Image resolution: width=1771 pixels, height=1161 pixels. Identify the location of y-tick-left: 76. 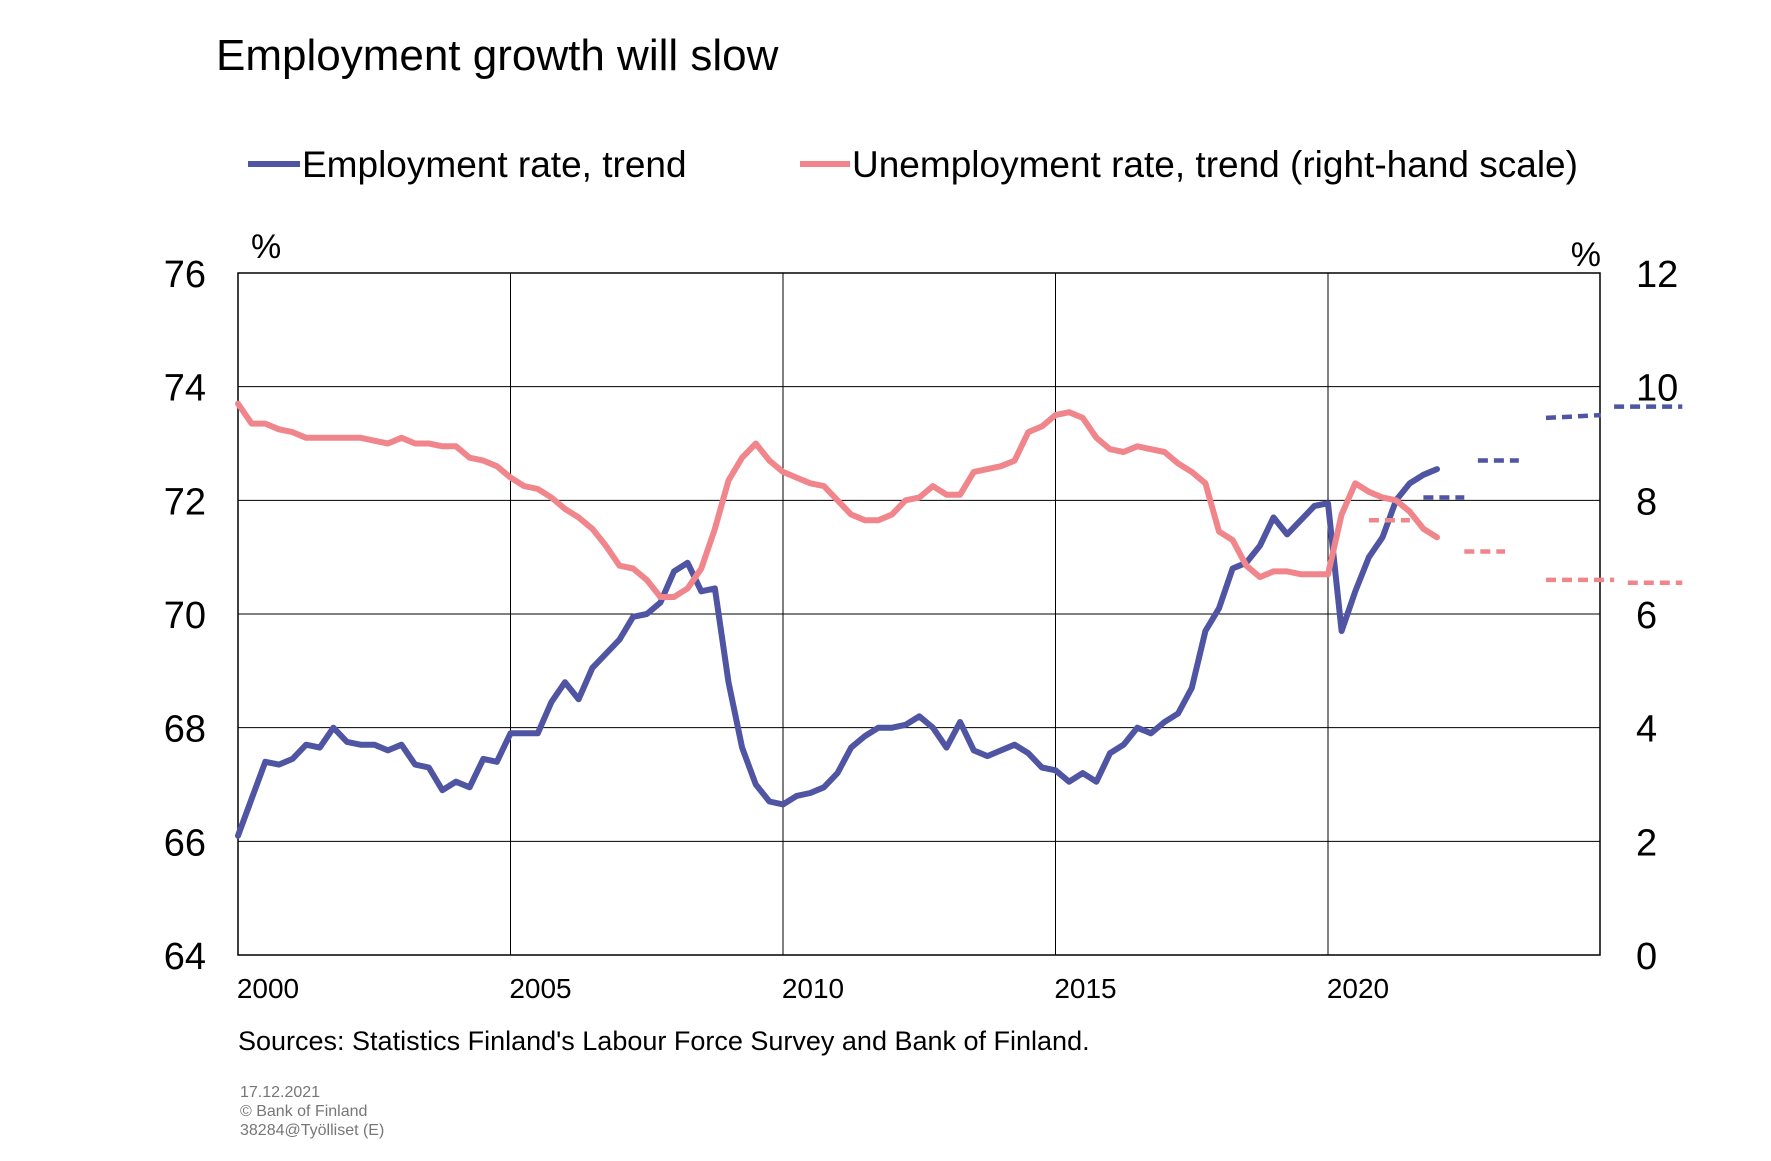
(185, 275).